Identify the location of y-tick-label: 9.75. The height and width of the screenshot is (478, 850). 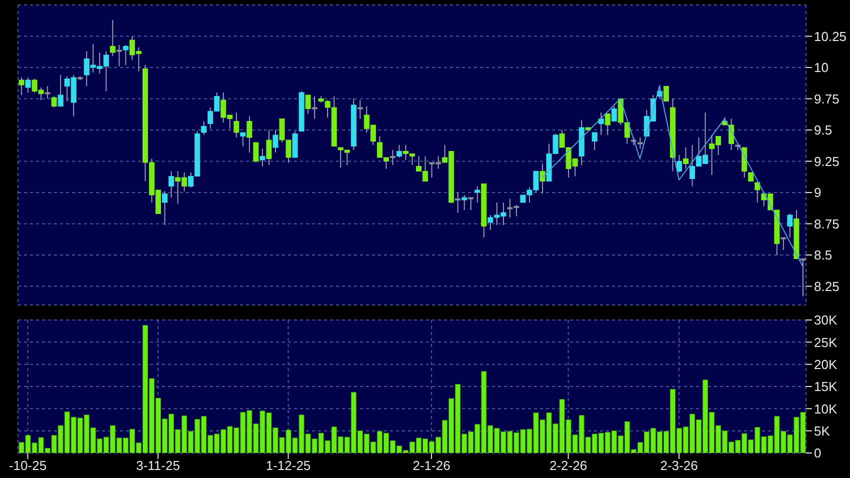
(827, 98).